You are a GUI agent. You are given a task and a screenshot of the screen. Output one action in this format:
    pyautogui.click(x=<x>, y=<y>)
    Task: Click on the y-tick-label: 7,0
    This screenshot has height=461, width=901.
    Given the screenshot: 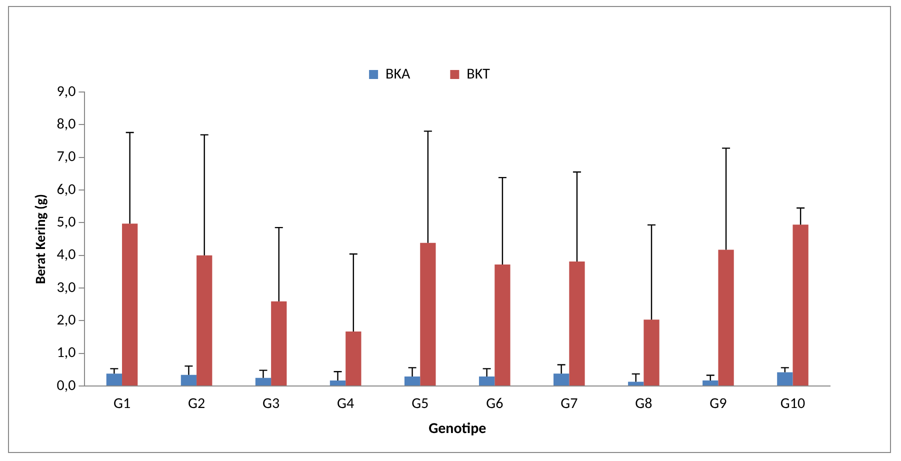 What is the action you would take?
    pyautogui.click(x=66, y=157)
    